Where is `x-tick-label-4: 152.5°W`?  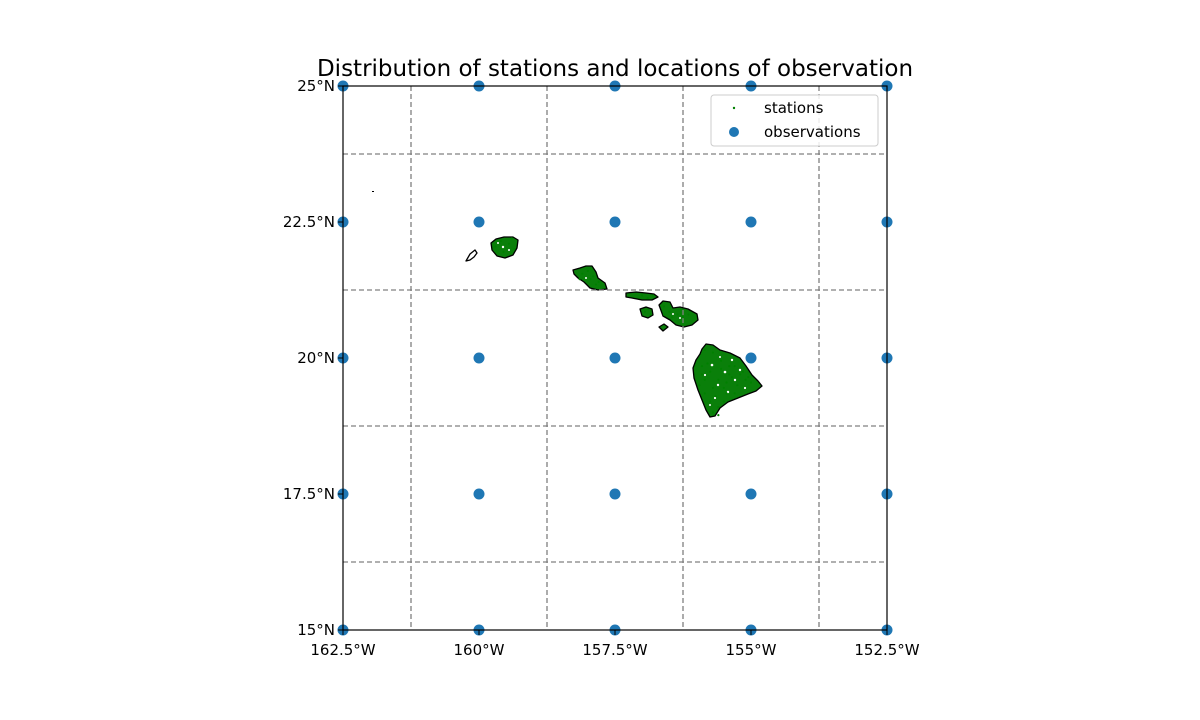 x-tick-label-4: 152.5°W is located at coordinates (886, 650).